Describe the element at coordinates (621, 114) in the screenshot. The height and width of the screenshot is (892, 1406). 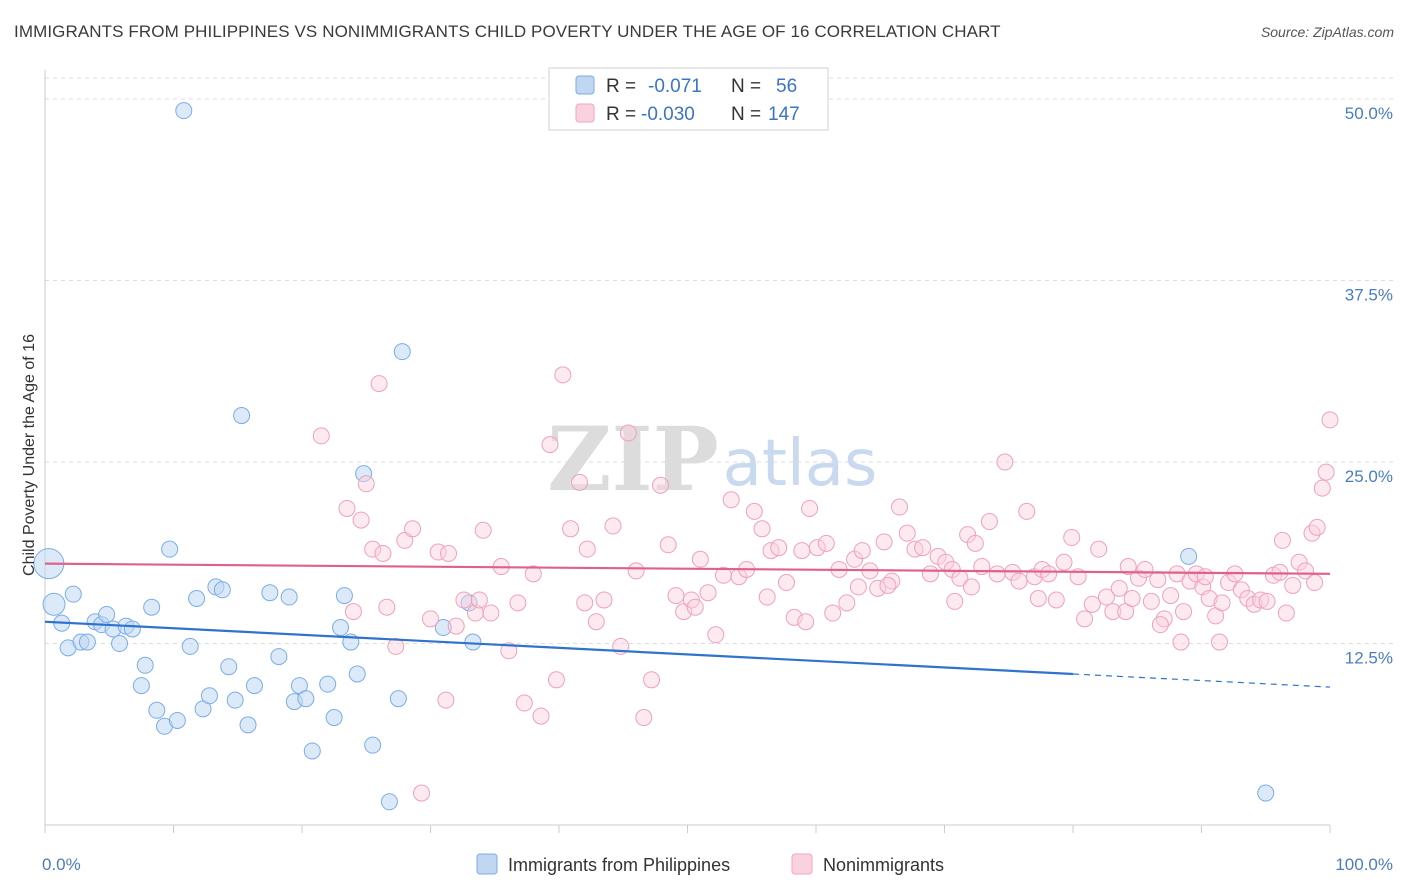
I see `stats-r-label-2: R =` at that location.